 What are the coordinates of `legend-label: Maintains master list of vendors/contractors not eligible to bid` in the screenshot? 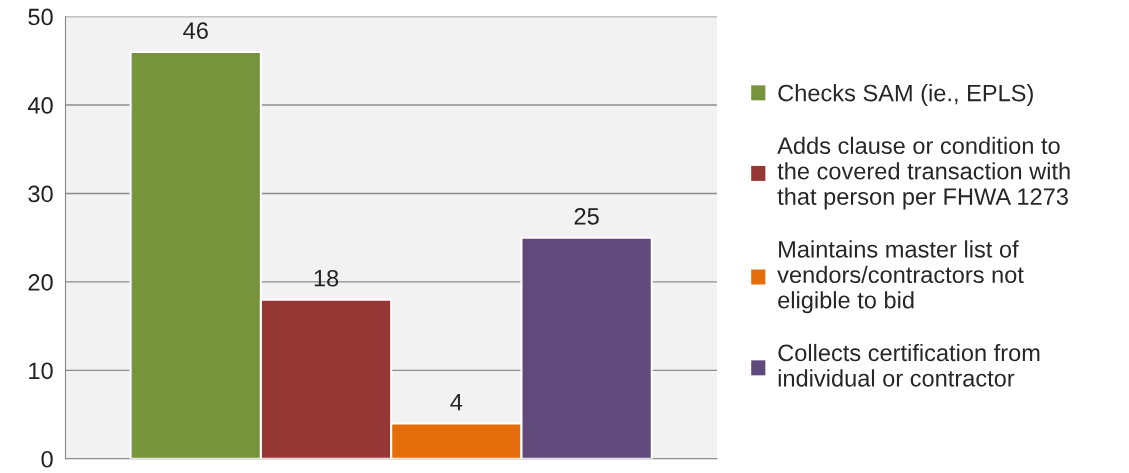 It's located at (900, 277).